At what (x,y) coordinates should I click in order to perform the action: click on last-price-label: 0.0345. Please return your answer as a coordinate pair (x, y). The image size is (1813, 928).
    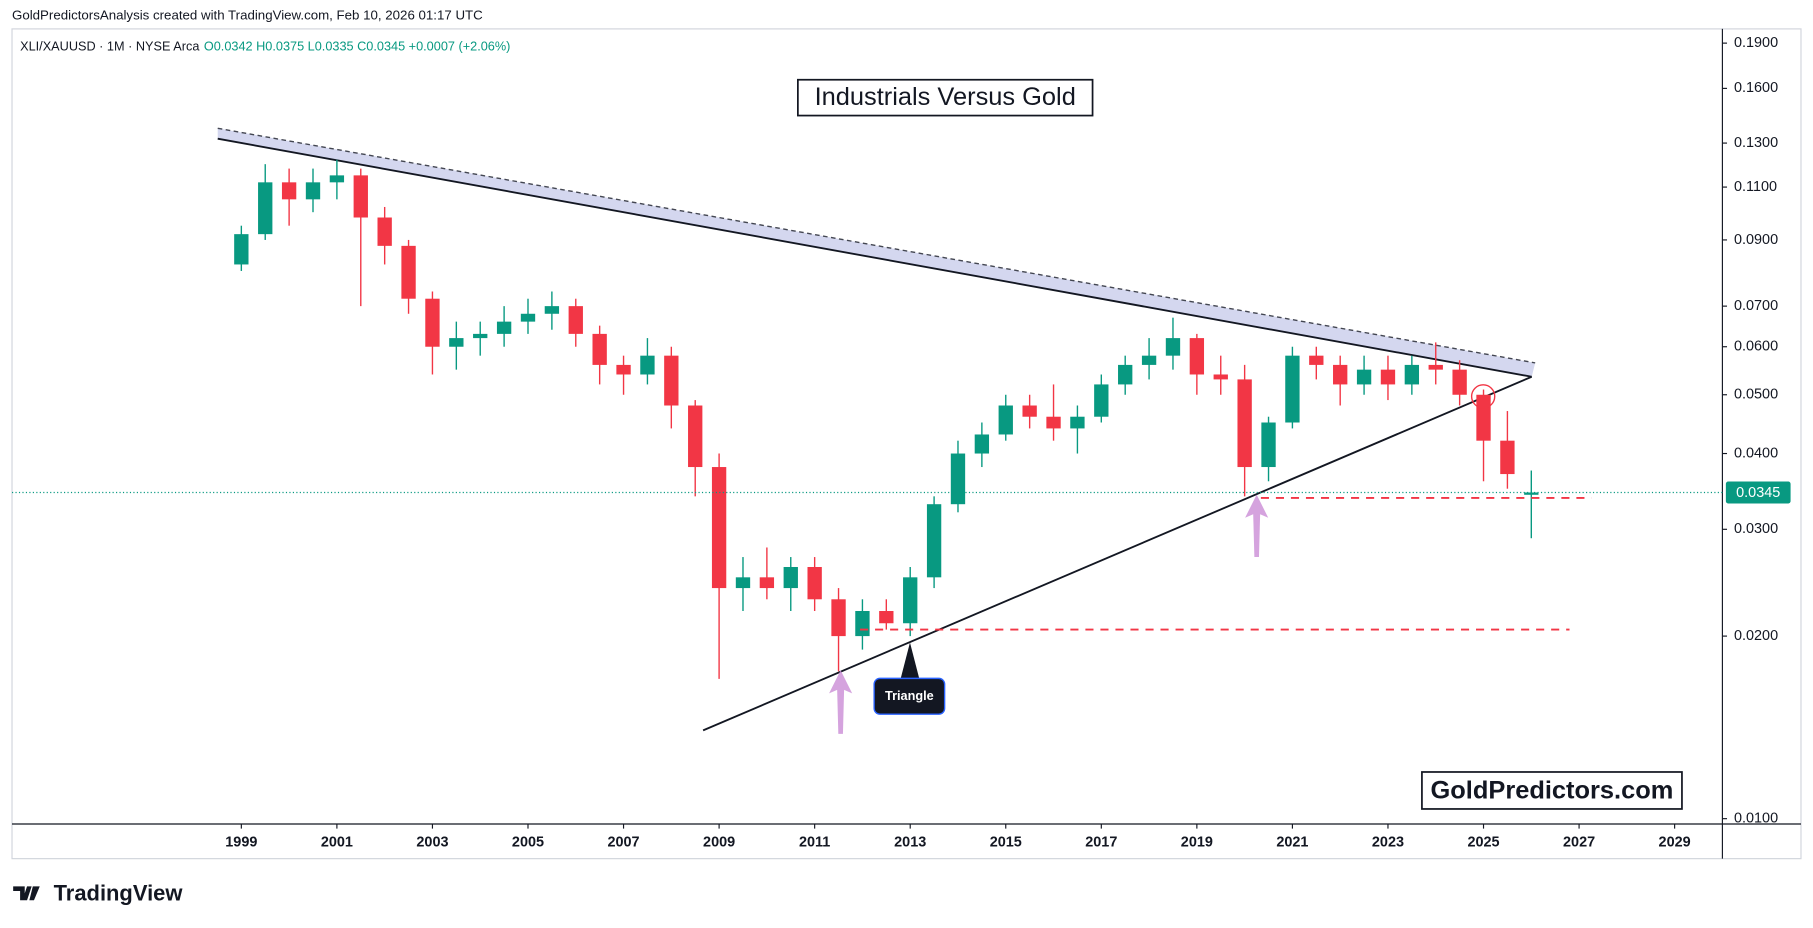
    Looking at the image, I should click on (1758, 493).